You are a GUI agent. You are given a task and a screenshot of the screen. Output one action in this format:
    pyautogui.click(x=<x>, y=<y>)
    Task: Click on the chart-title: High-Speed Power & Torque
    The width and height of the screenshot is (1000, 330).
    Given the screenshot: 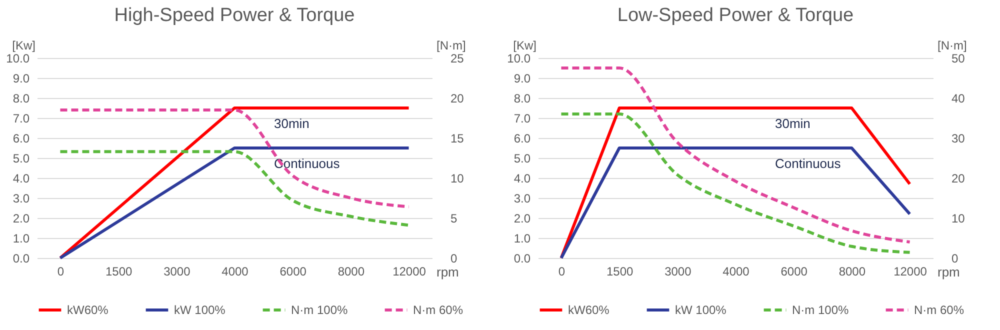 What is the action you would take?
    pyautogui.click(x=234, y=15)
    